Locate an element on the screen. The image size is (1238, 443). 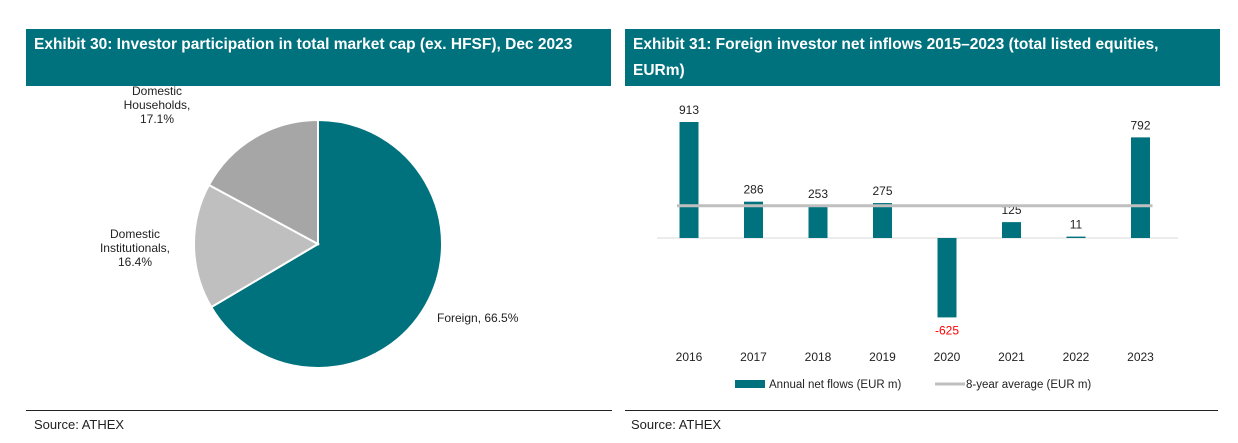
x-tick-label: 2017 is located at coordinates (753, 357).